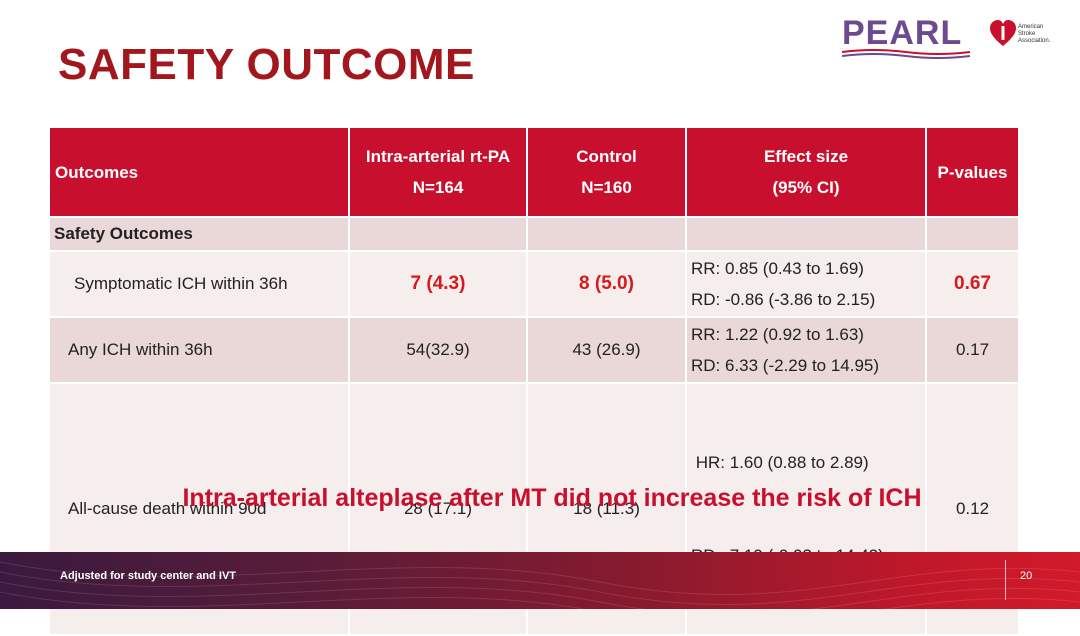 Image resolution: width=1080 pixels, height=636 pixels. What do you see at coordinates (540, 585) in the screenshot?
I see `wave-pattern-icon` at bounding box center [540, 585].